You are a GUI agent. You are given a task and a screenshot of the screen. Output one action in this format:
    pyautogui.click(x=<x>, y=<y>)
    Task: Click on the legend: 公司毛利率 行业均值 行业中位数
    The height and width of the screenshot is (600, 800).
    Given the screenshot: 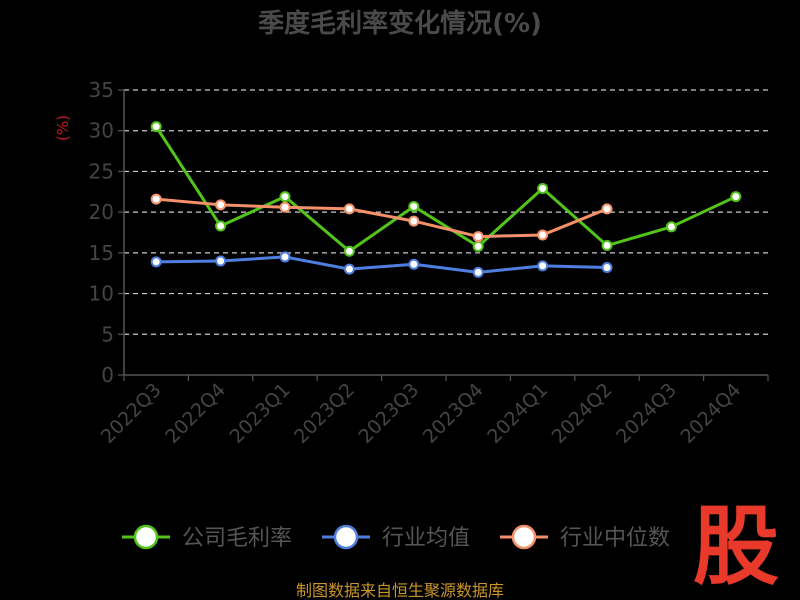 What is the action you would take?
    pyautogui.click(x=396, y=537)
    